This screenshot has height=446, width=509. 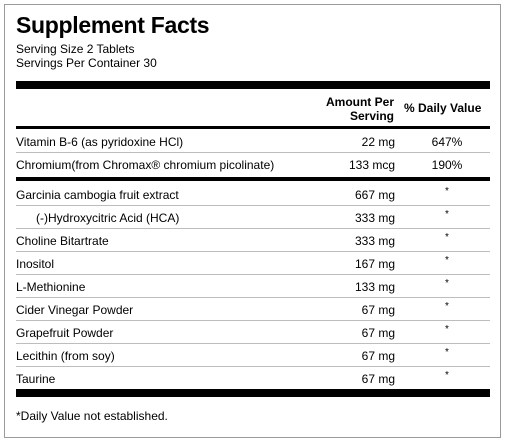 What do you see at coordinates (374, 264) in the screenshot?
I see `nutrient-amount: 167 mg` at bounding box center [374, 264].